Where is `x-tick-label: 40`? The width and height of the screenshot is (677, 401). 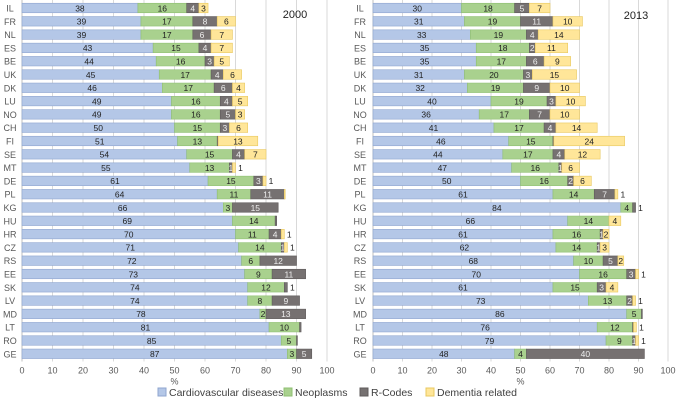 x-tick-label: 40 is located at coordinates (491, 371).